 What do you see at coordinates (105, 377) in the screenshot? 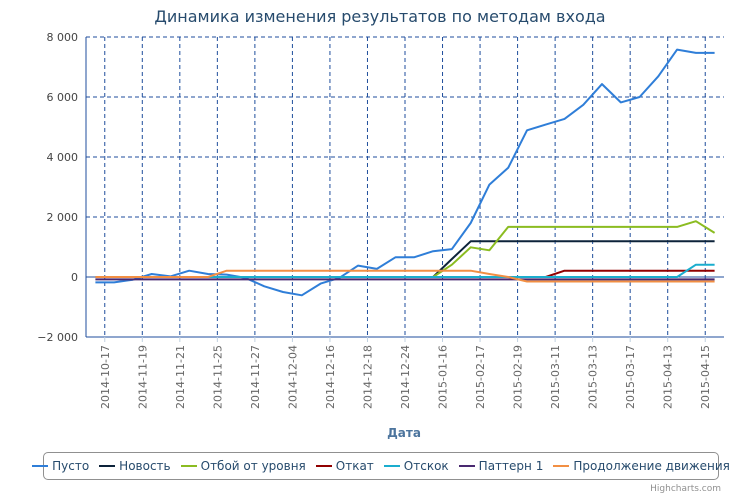
I see `x-tick-label: 2014-10-17` at bounding box center [105, 377].